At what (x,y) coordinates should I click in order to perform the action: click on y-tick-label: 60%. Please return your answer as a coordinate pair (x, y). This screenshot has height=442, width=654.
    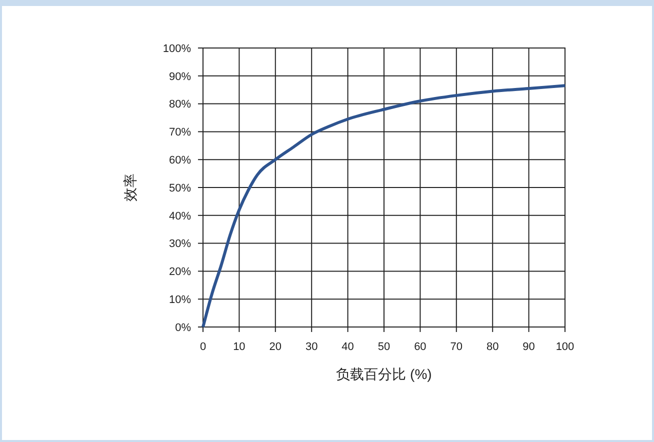
    Looking at the image, I should click on (180, 160).